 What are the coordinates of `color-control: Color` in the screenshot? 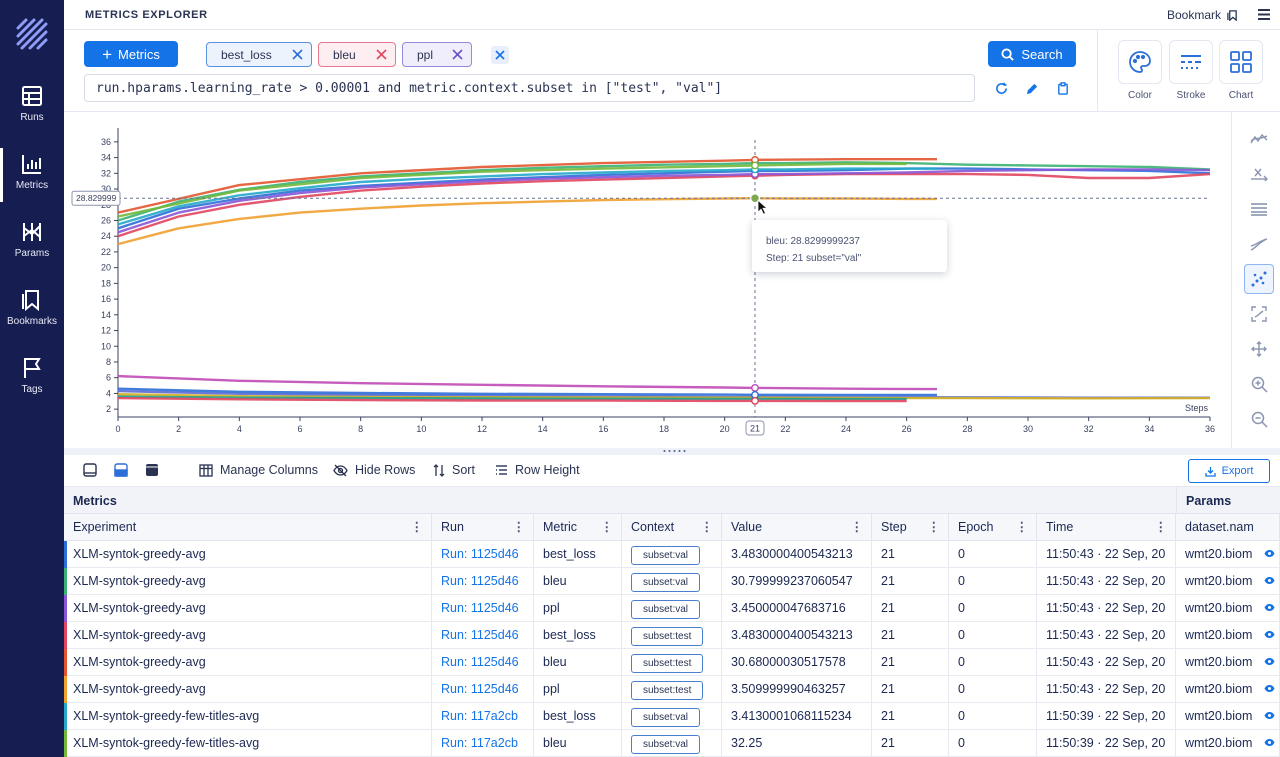 It's located at (1140, 72).